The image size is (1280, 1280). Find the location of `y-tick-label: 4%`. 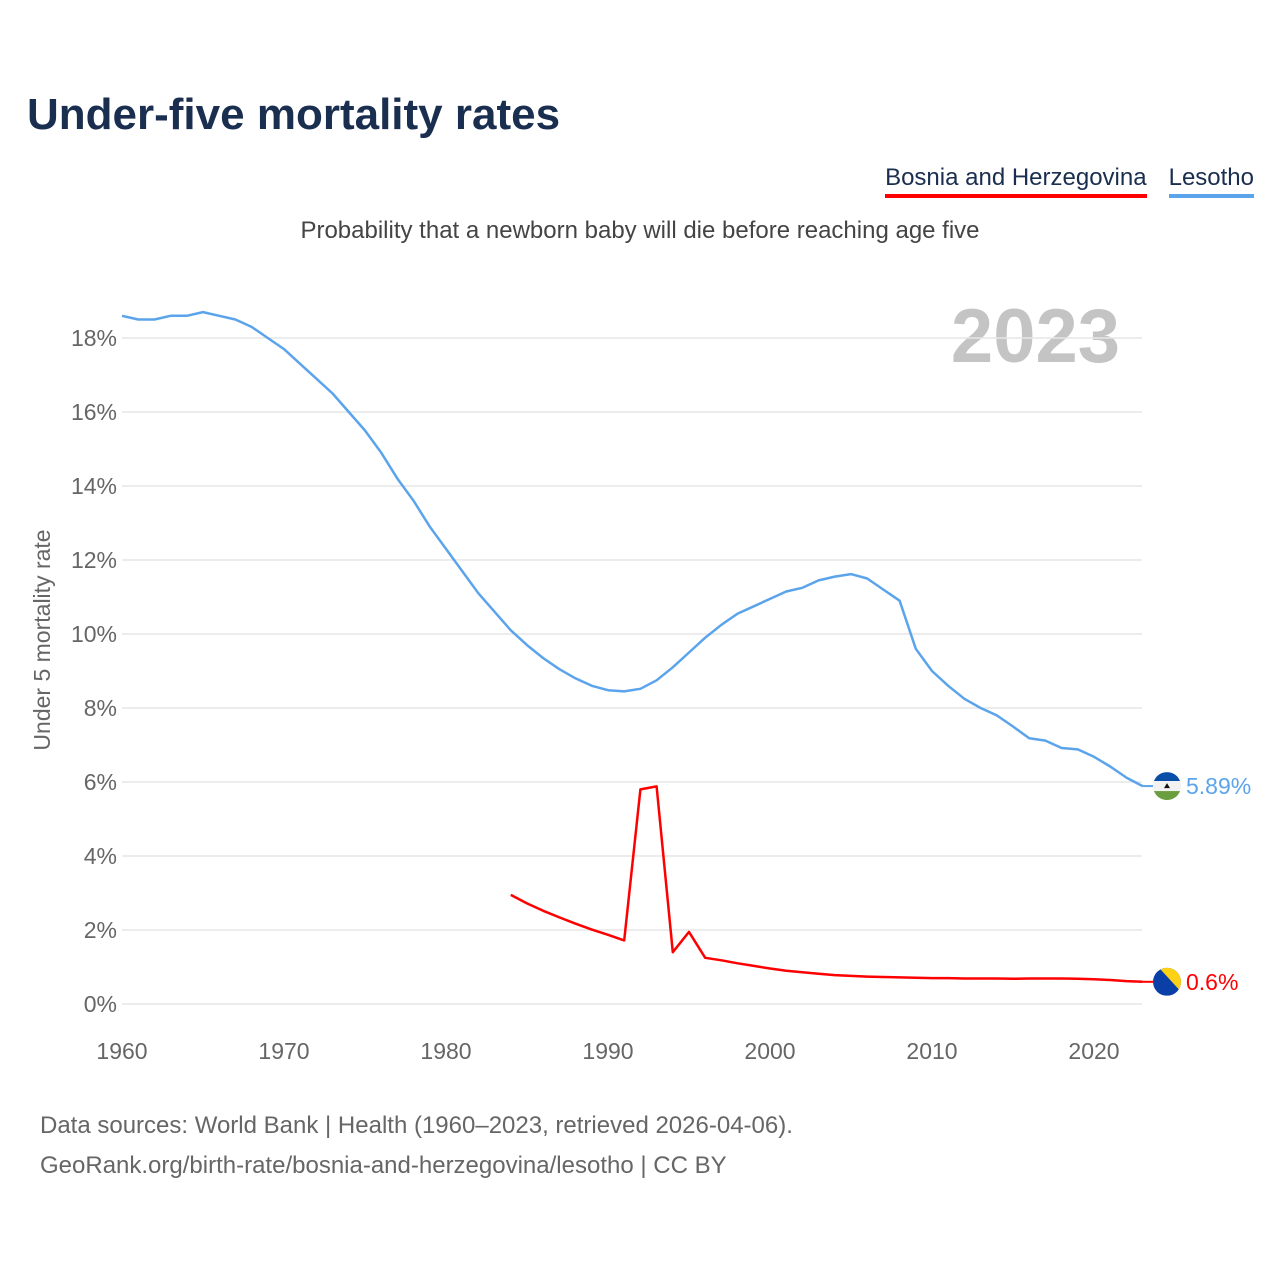

y-tick-label: 4% is located at coordinates (100, 856).